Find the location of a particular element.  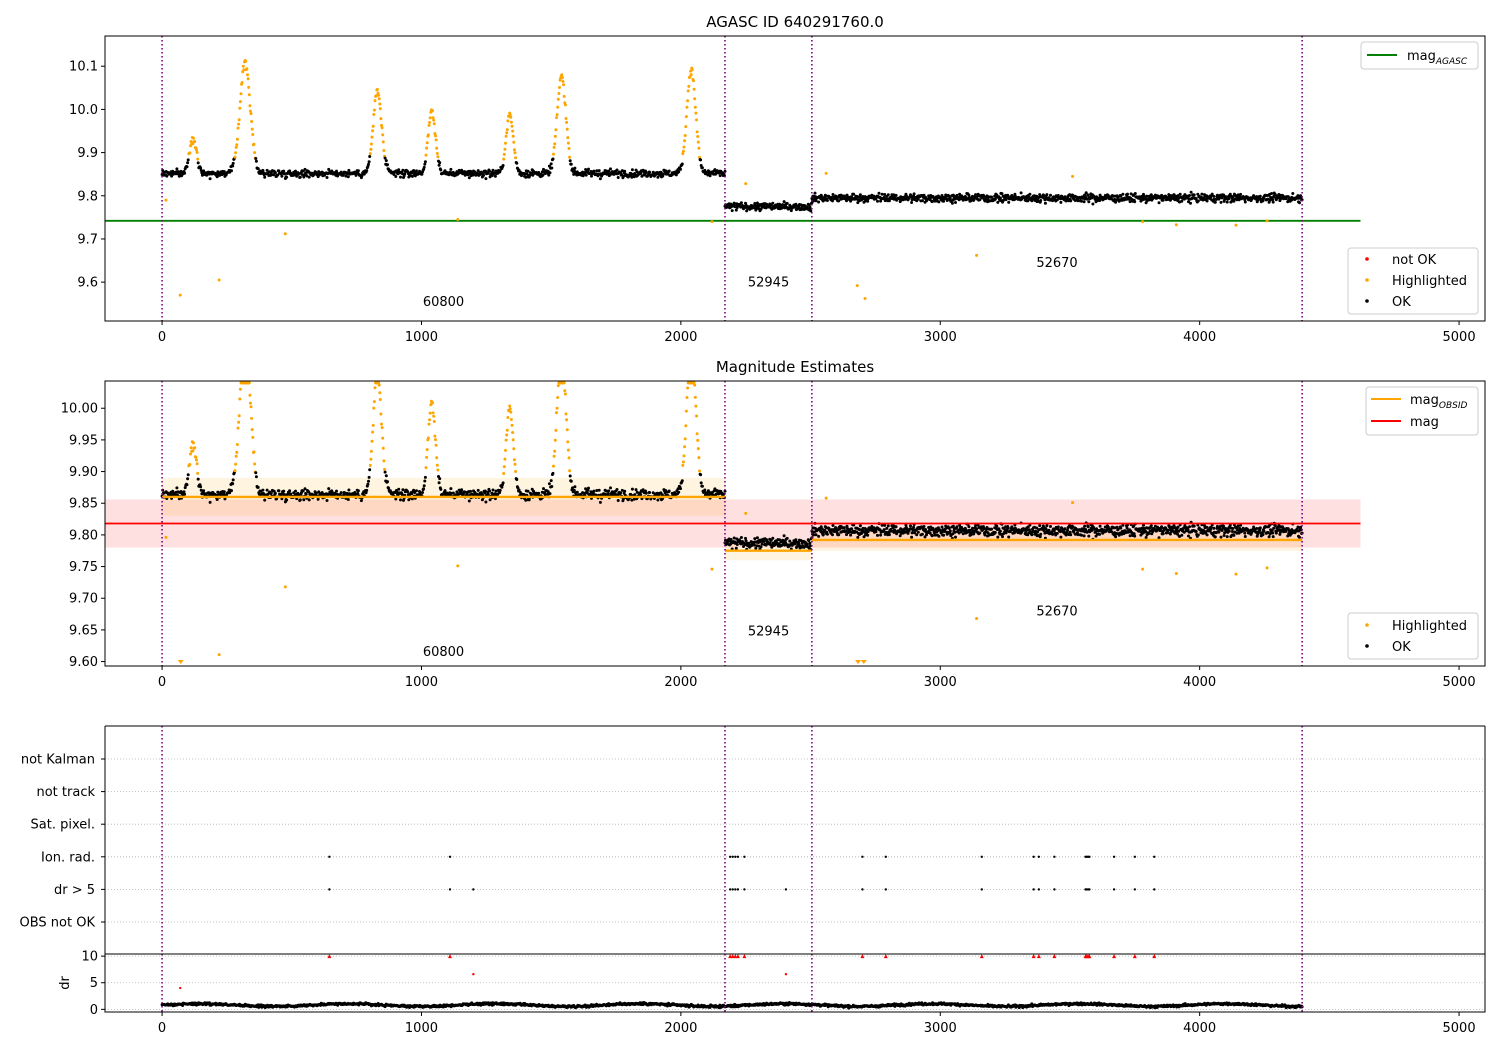

y-tick-label-1: 9.60 is located at coordinates (83, 662).